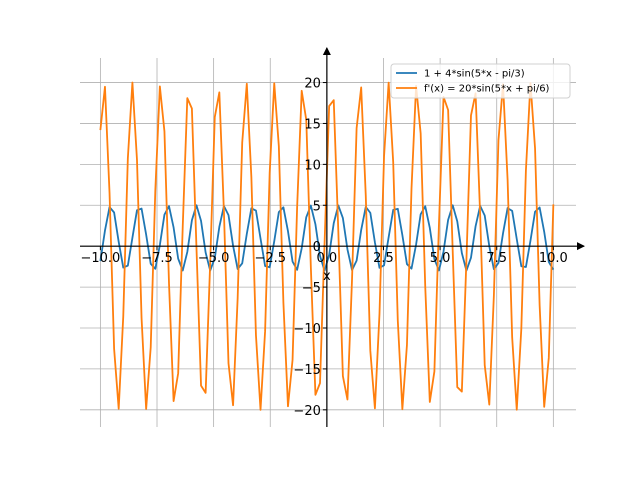 The height and width of the screenshot is (480, 640). Describe the element at coordinates (440, 258) in the screenshot. I see `x-tick-label: 5.0` at that location.